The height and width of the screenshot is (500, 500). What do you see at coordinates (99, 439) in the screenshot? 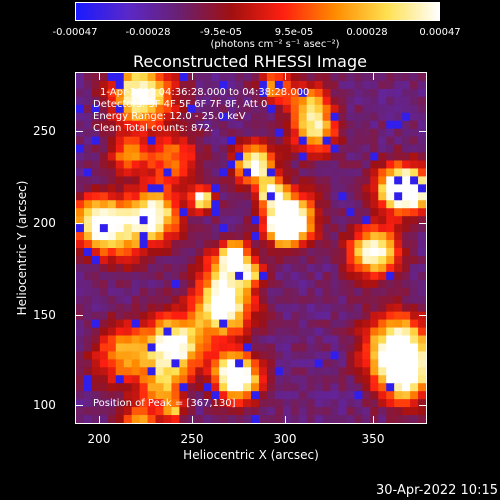
I see `x-tick-label: 200` at bounding box center [99, 439].